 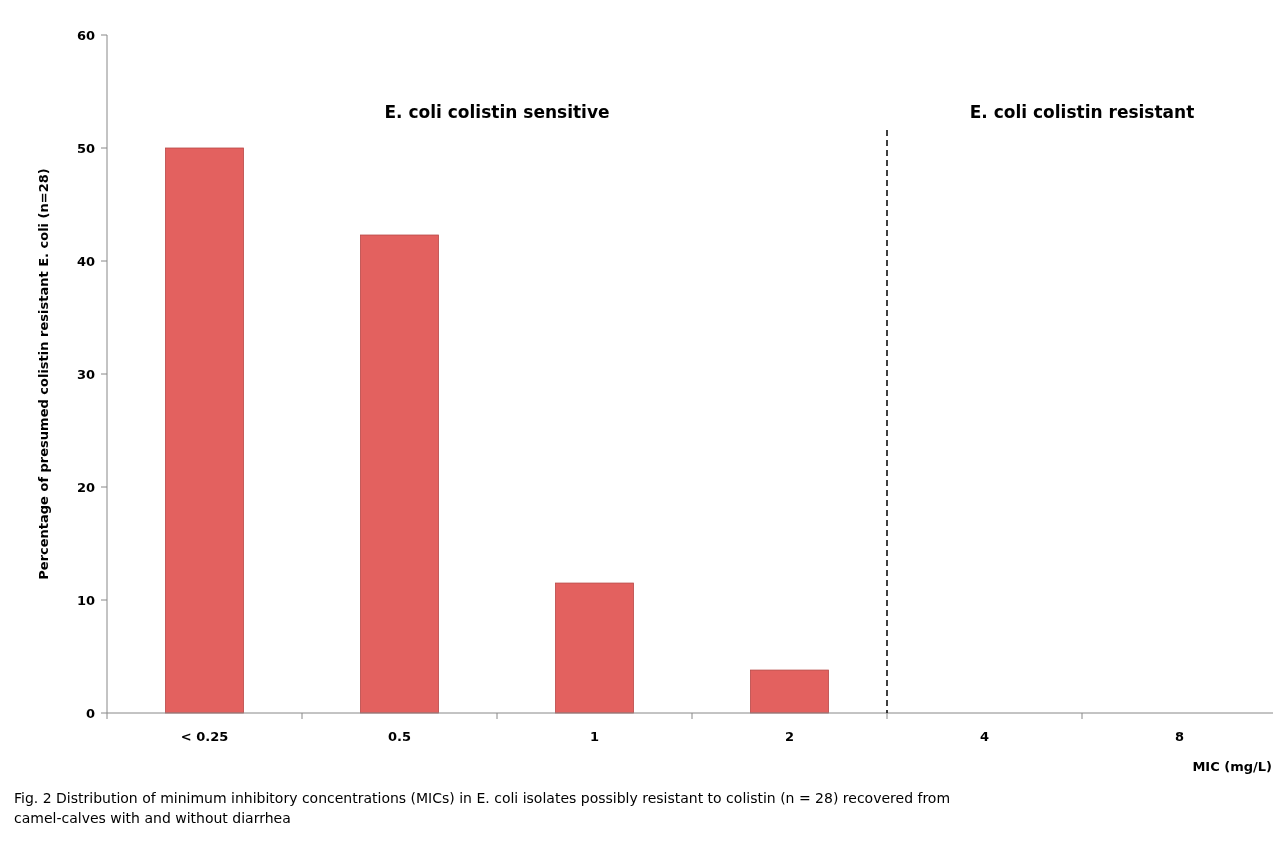 I want to click on x-tick-label: 4, so click(x=984, y=736).